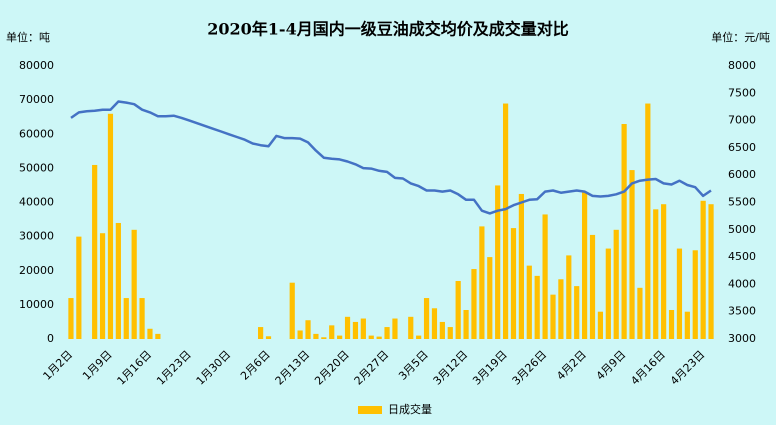  Describe the element at coordinates (36, 236) in the screenshot. I see `y-tick-label: 30000` at that location.